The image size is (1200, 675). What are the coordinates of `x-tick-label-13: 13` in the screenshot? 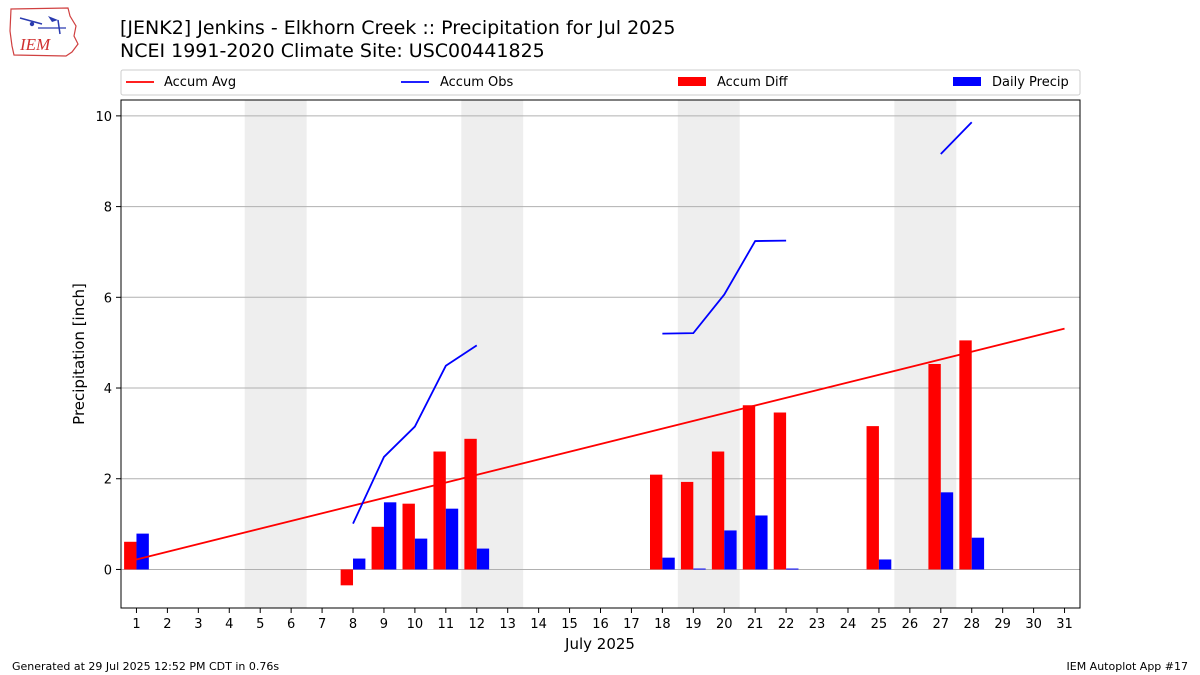 It's located at (507, 624).